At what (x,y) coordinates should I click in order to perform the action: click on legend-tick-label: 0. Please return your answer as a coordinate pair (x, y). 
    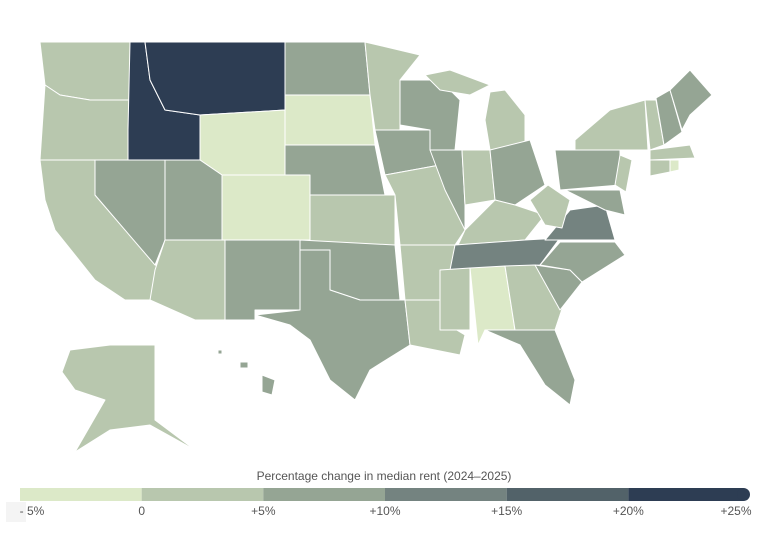
    Looking at the image, I should click on (141, 511).